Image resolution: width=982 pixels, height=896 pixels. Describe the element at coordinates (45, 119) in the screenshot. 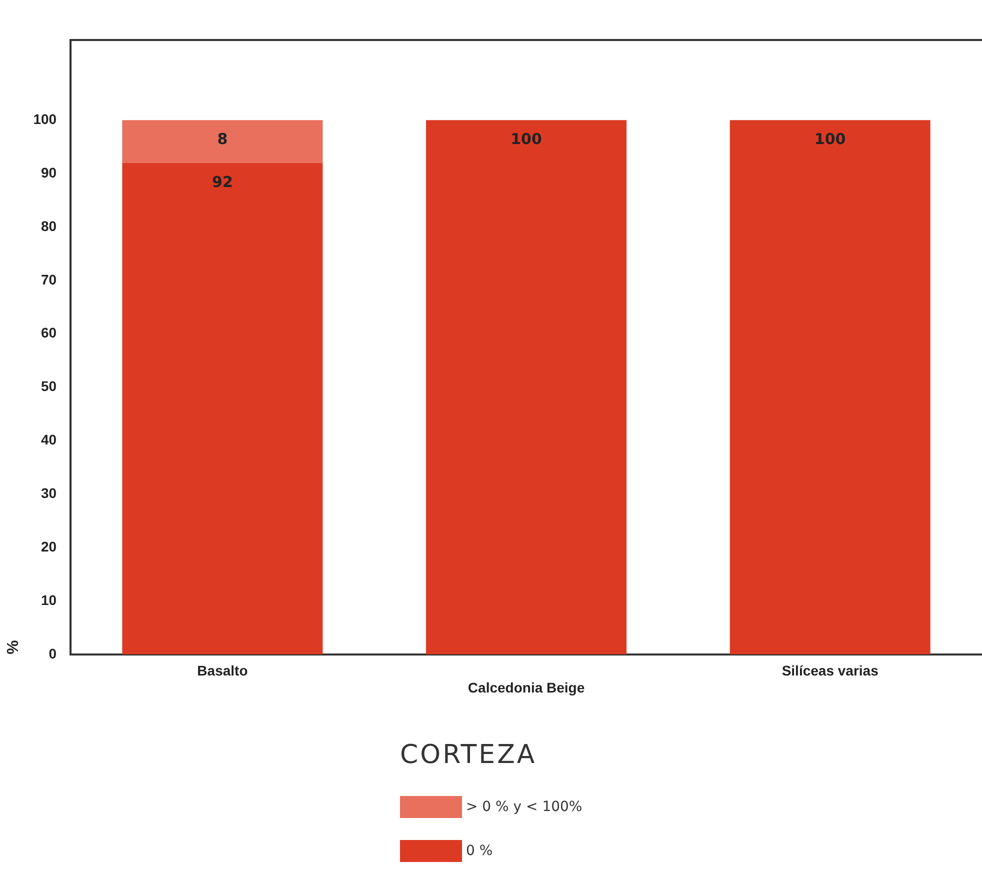

I see `y-tick-label: 100` at that location.